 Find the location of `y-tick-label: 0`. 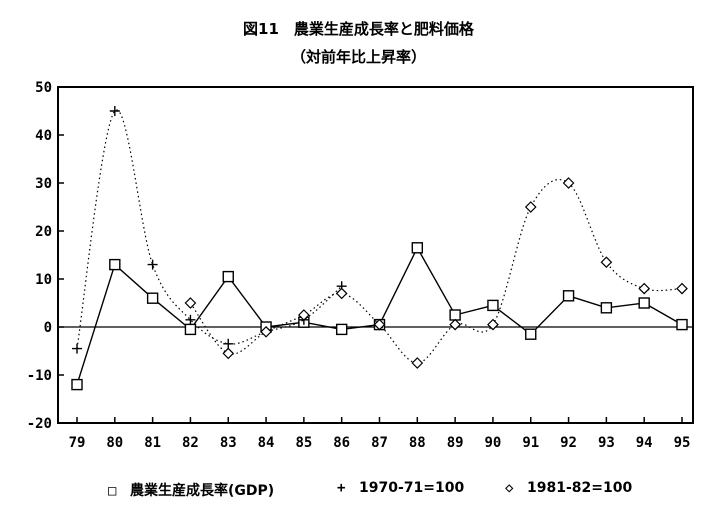

y-tick-label: 0 is located at coordinates (48, 328).